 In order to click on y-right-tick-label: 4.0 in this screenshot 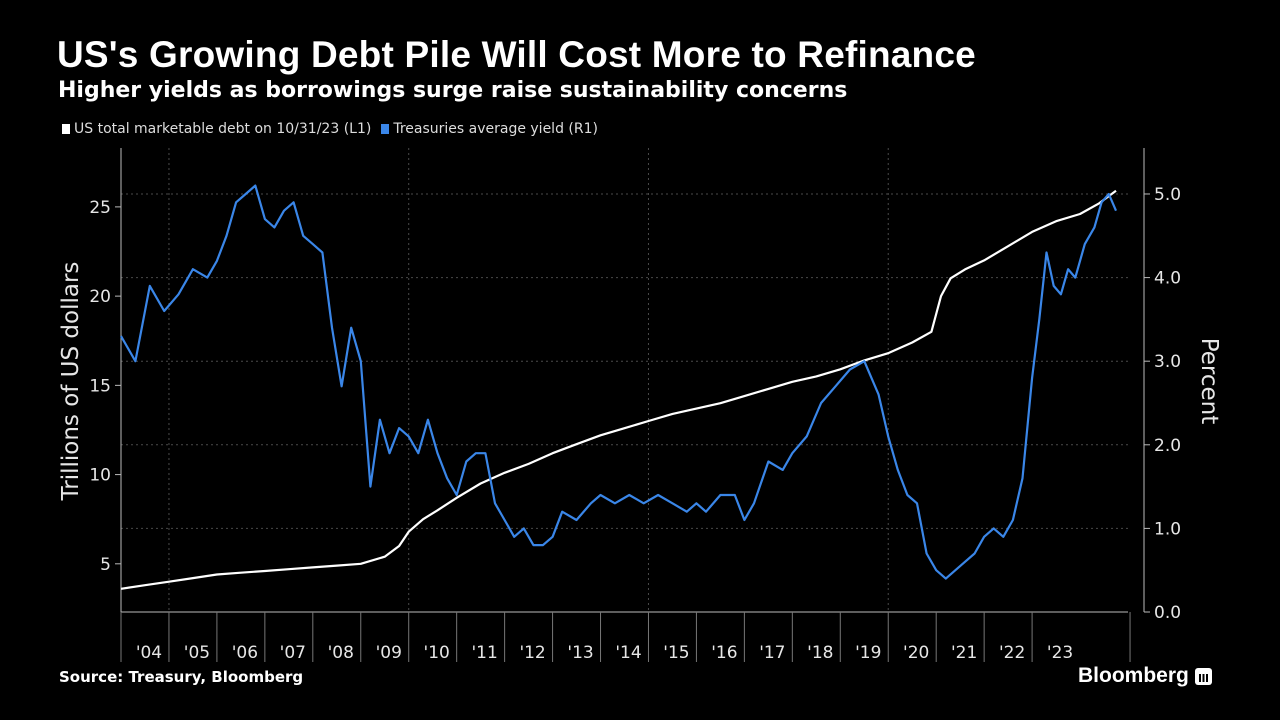, I will do `click(1167, 279)`.